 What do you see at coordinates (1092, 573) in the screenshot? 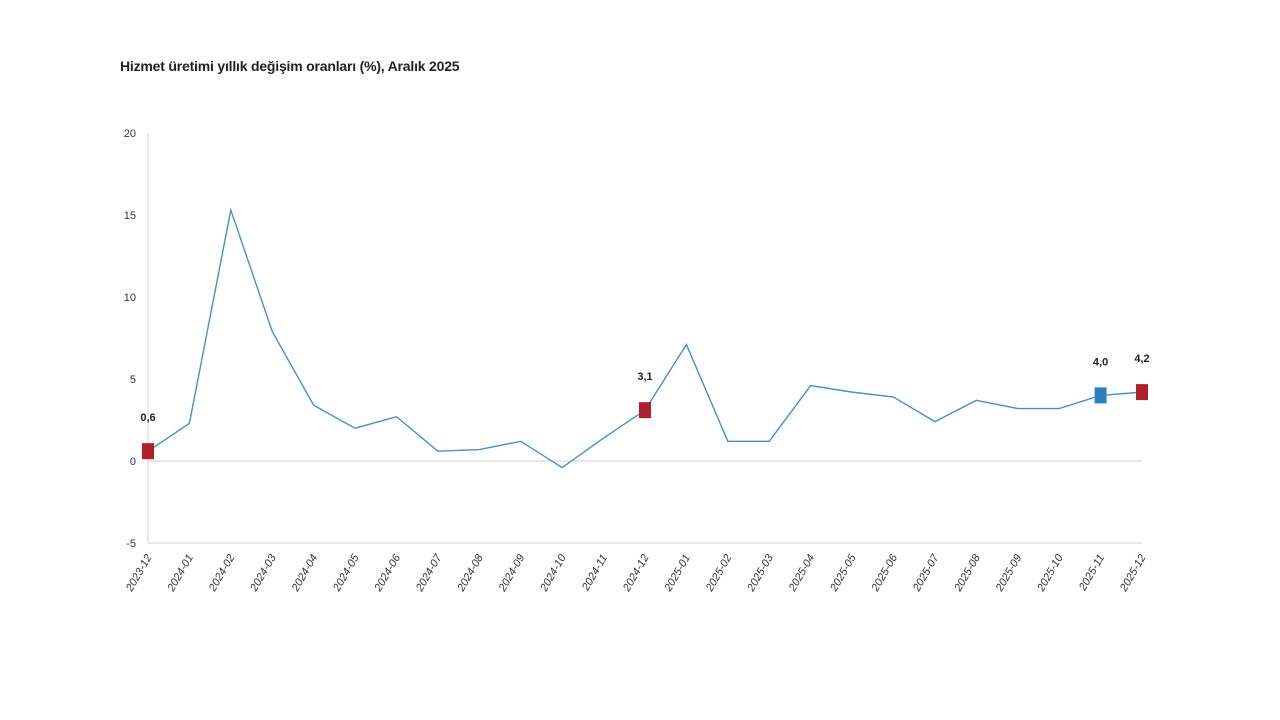
I see `x-tick-label: 2025-11` at bounding box center [1092, 573].